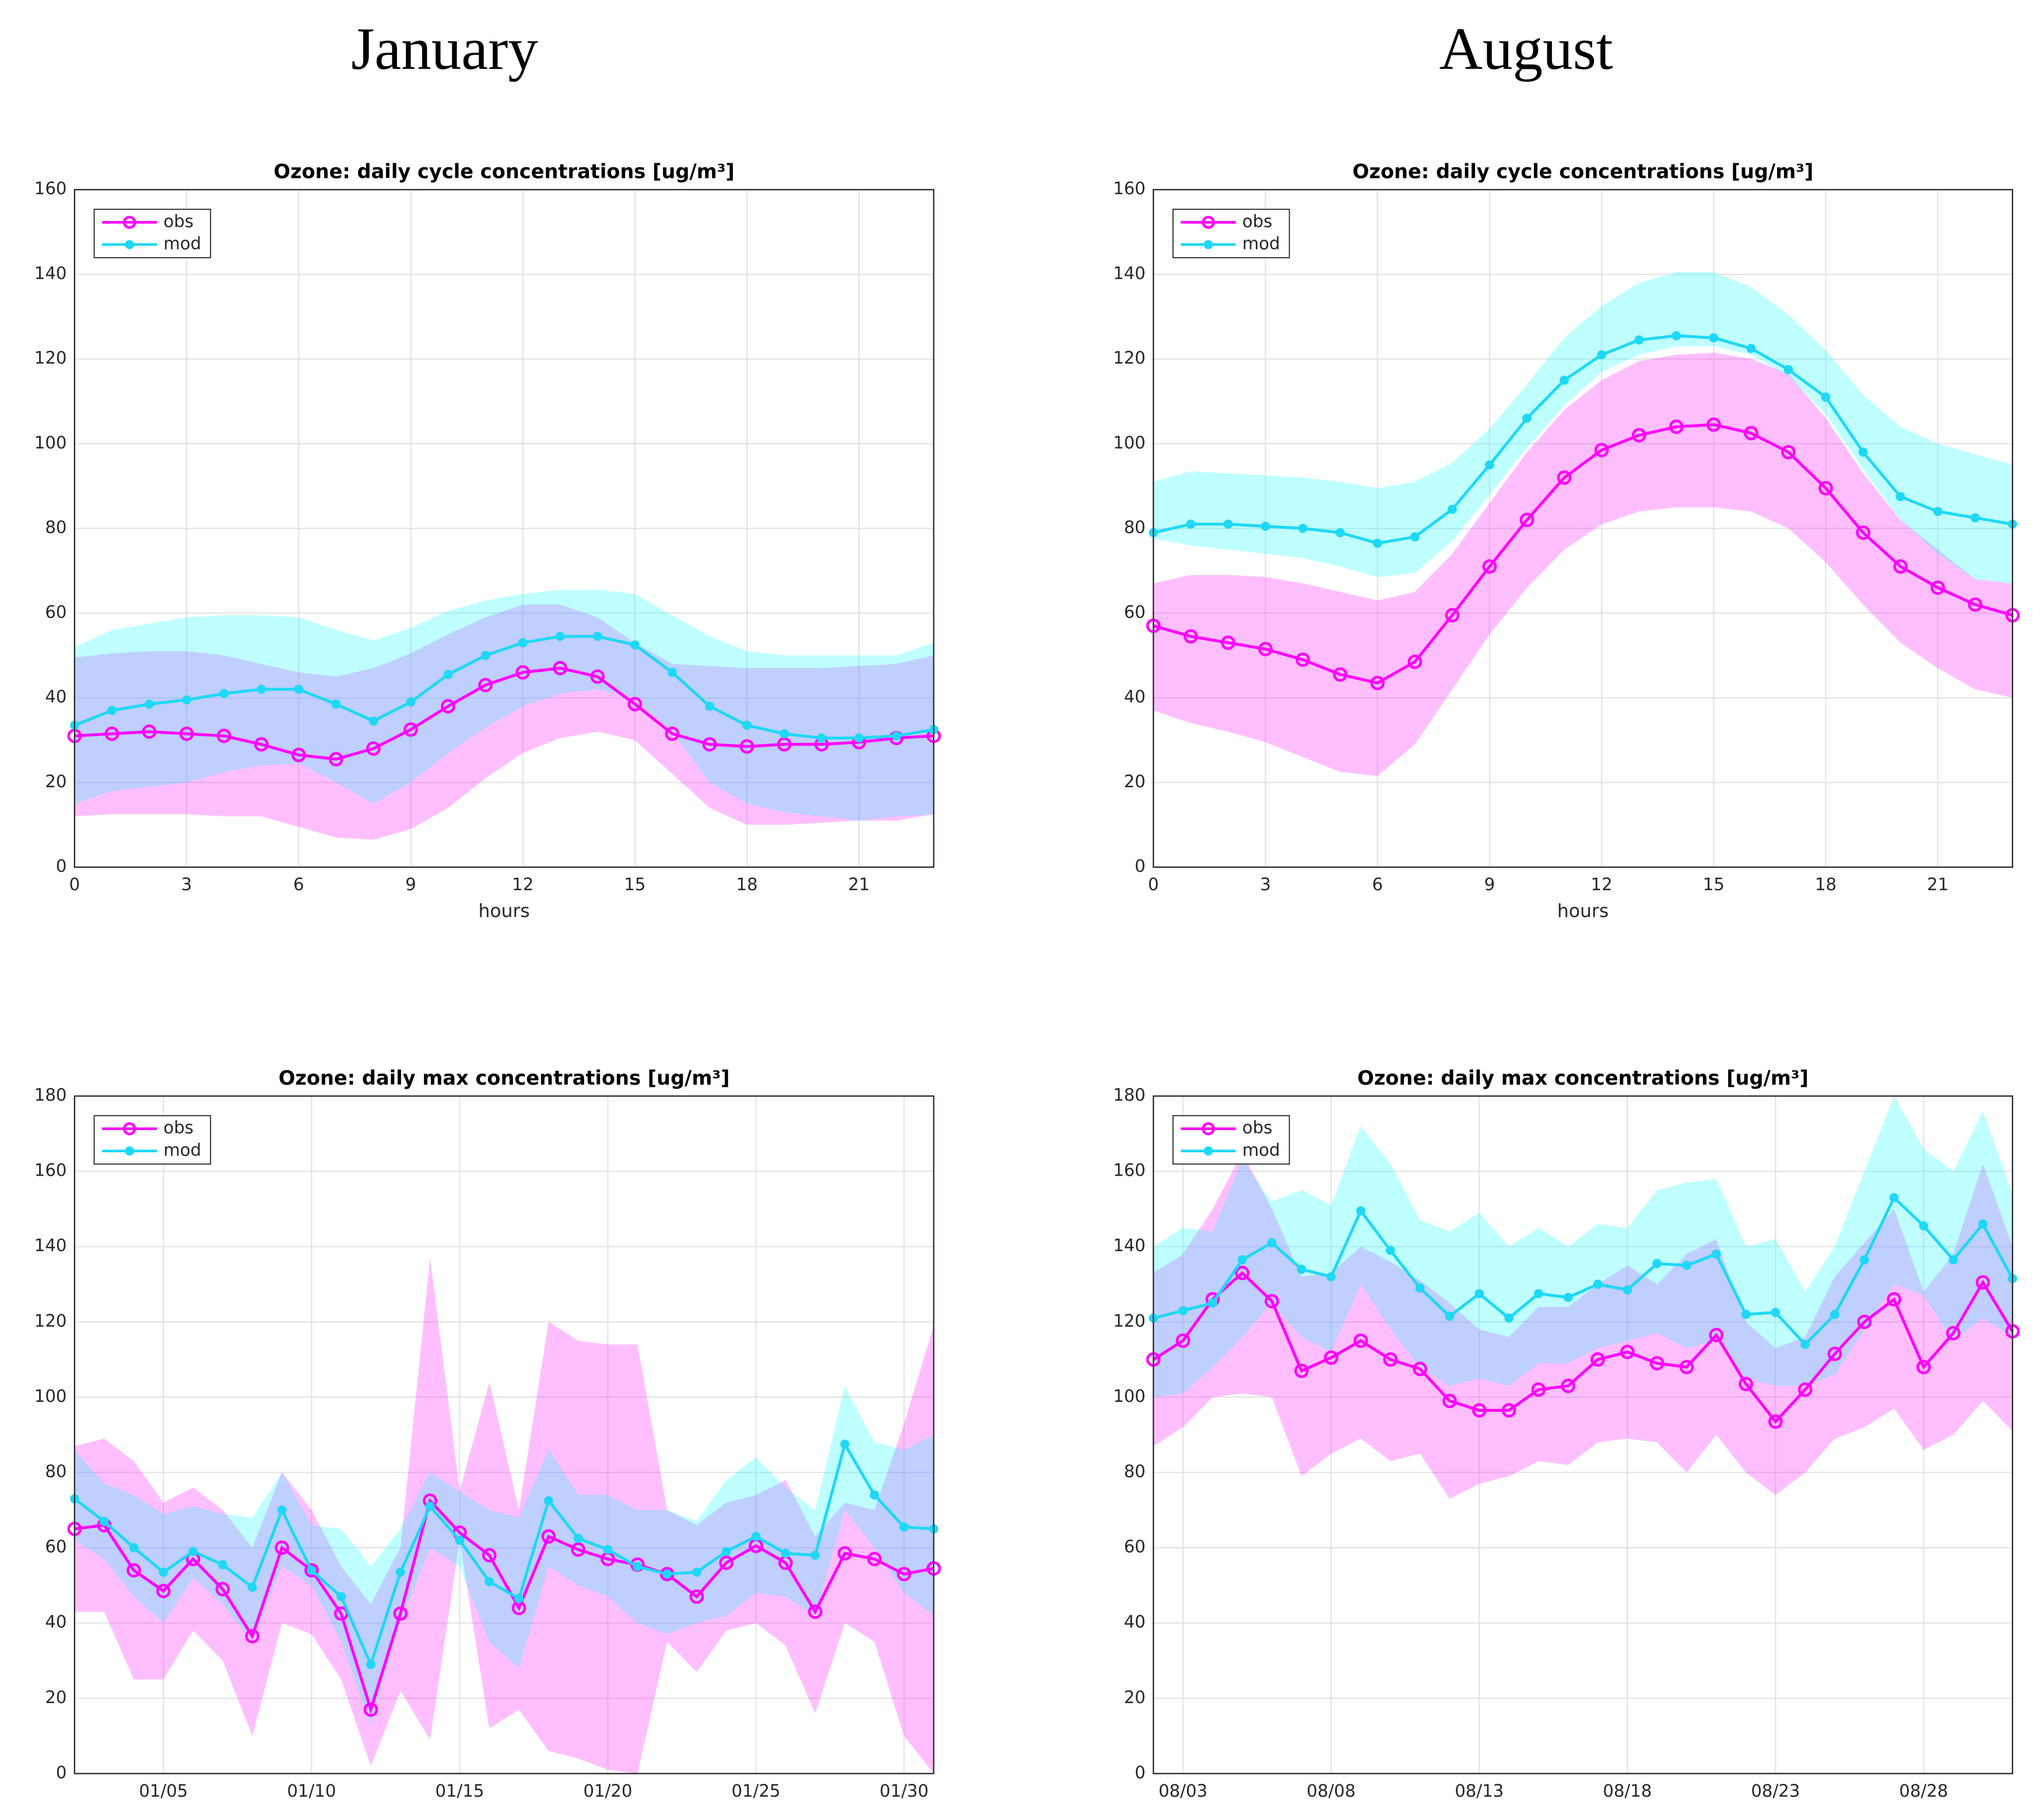 This screenshot has height=1820, width=2040. What do you see at coordinates (459, 1791) in the screenshot?
I see `x-tick-label: 01/15` at bounding box center [459, 1791].